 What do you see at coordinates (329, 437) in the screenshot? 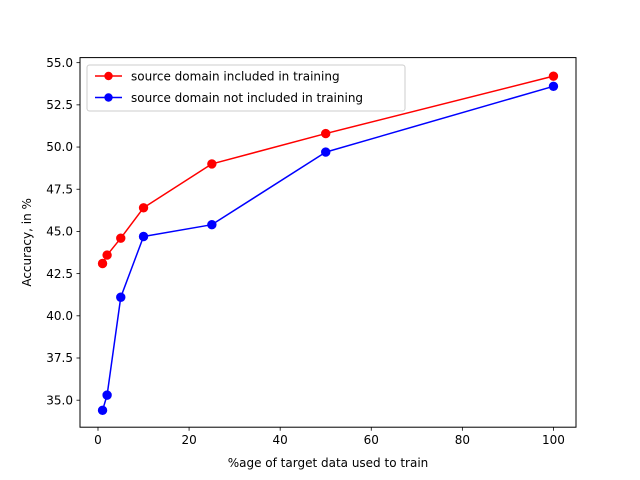
I see `x-axis: 0 20 40 60 80 100` at bounding box center [329, 437].